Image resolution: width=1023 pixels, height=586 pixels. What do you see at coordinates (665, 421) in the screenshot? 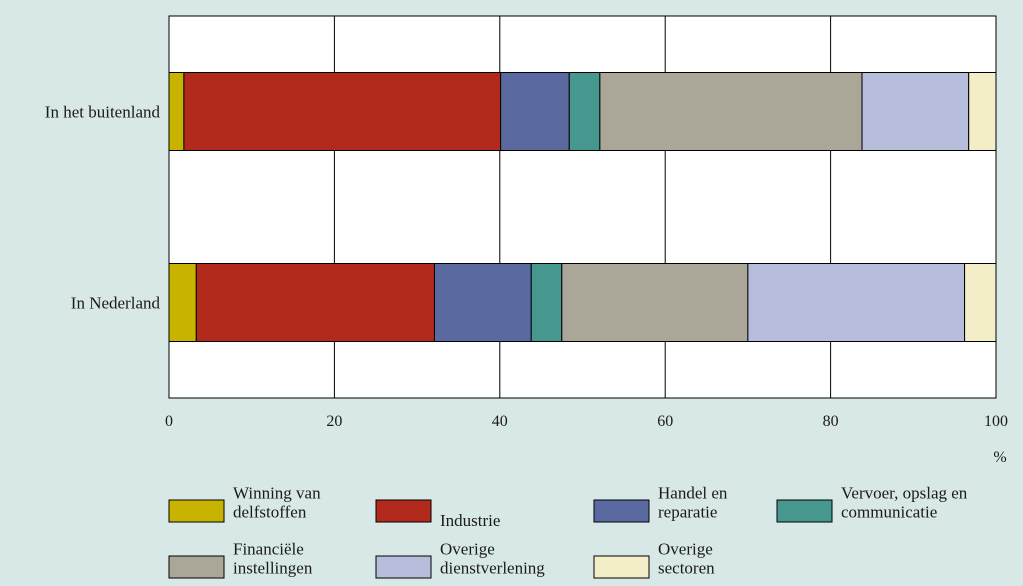
I see `x-tick-label: 60` at bounding box center [665, 421].